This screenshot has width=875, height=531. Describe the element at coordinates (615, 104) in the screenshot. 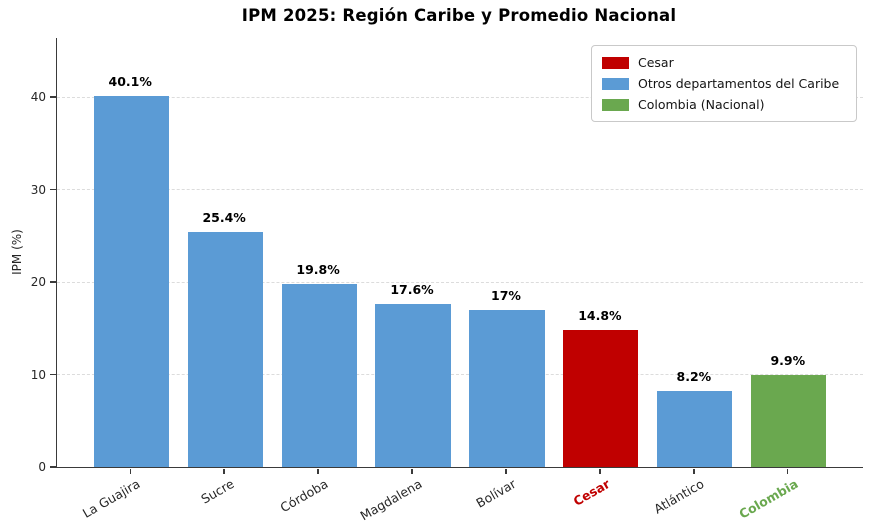

I see `legend-swatch-colombia-nacional` at that location.